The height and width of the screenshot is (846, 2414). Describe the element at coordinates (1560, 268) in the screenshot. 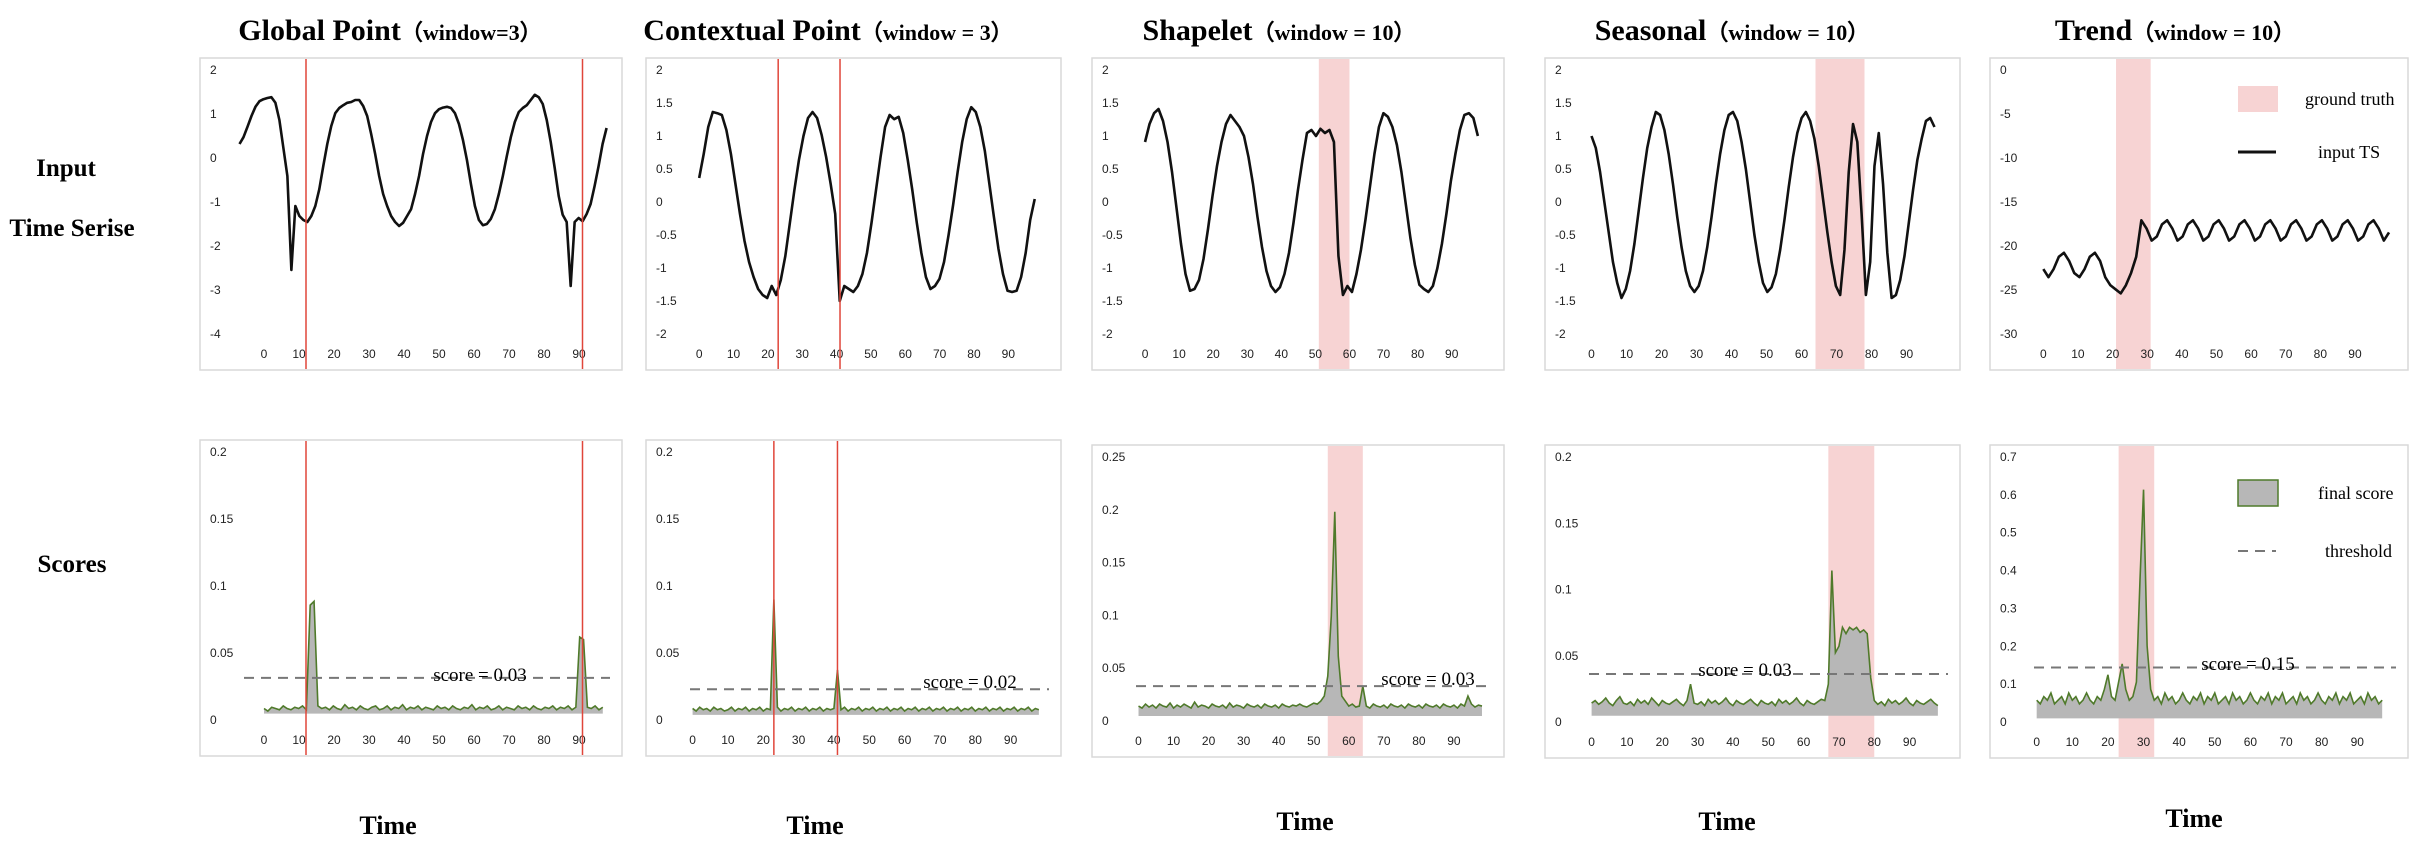

I see `y-tick-label: -1` at that location.